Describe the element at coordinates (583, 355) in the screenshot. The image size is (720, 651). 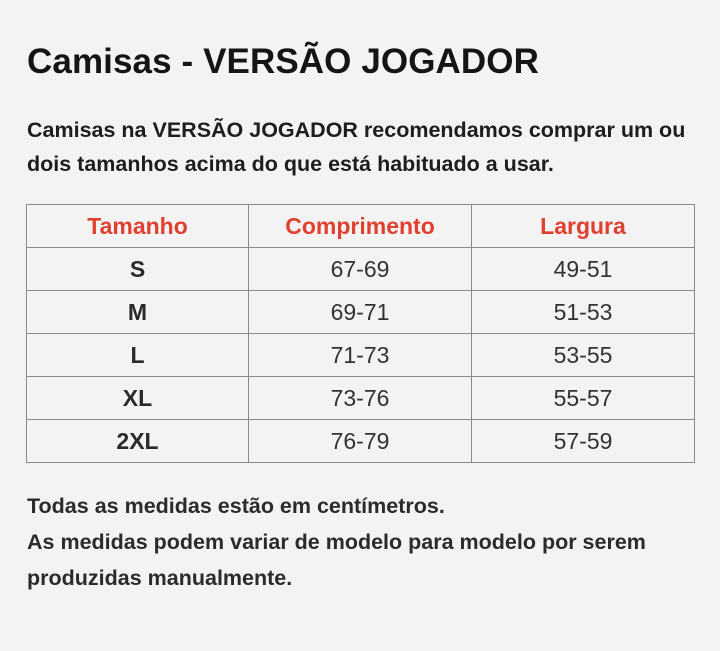
I see `width-cell: 53-55` at that location.